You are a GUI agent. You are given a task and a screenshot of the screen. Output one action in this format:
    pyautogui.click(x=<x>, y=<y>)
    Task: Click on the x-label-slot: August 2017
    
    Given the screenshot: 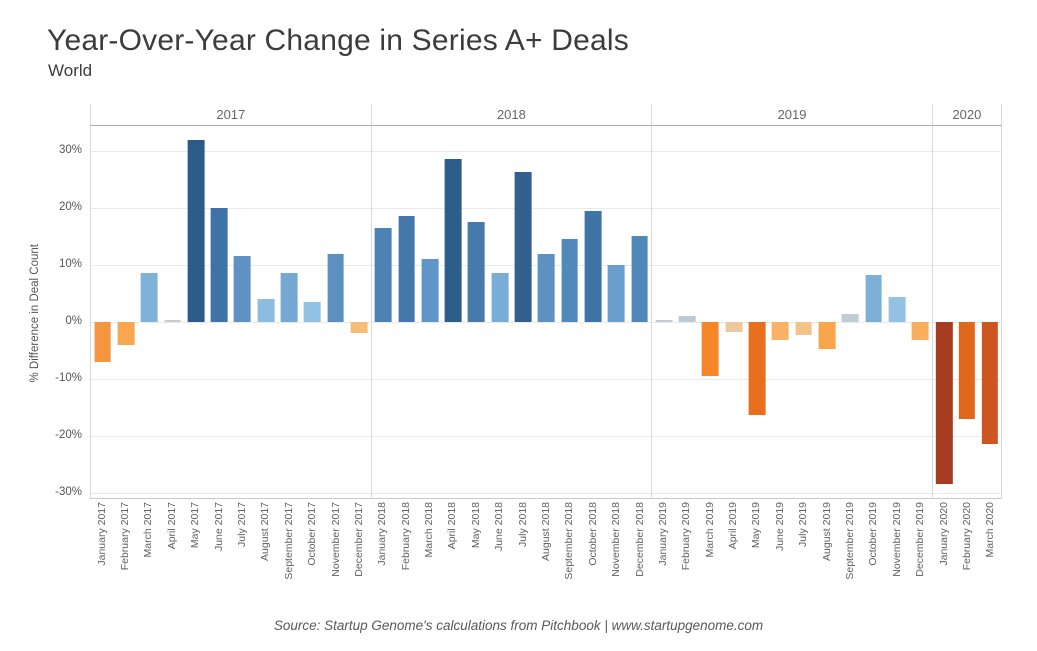 What is the action you would take?
    pyautogui.click(x=265, y=557)
    